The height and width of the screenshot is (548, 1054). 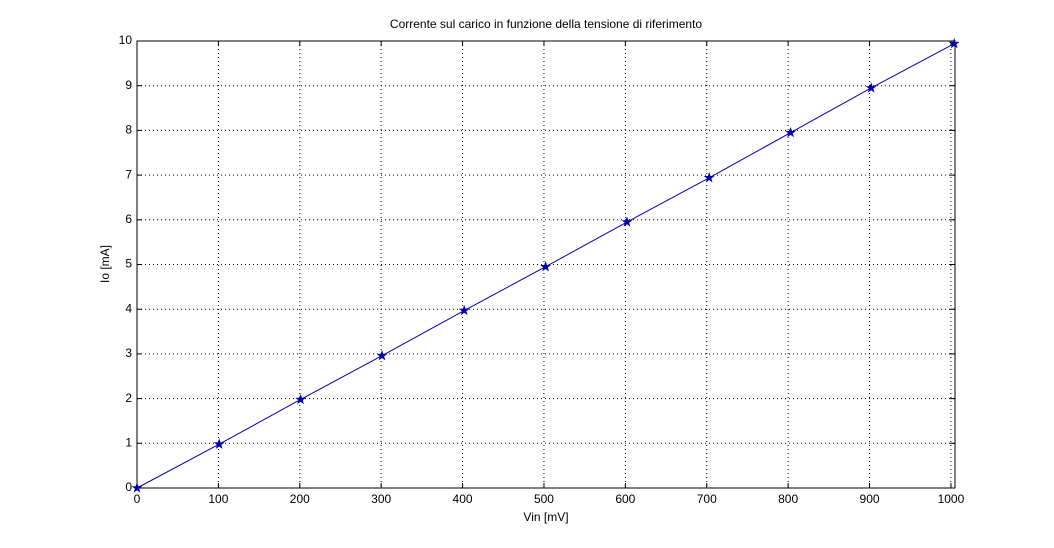 I want to click on x-tick-label: 700, so click(x=707, y=499).